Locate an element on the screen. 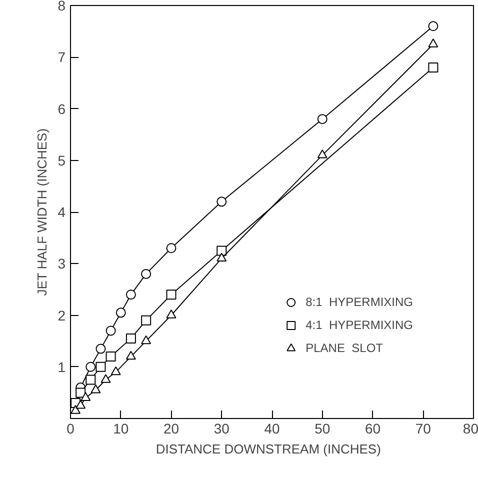 This screenshot has height=478, width=478. y-tick-label: 5 is located at coordinates (62, 160).